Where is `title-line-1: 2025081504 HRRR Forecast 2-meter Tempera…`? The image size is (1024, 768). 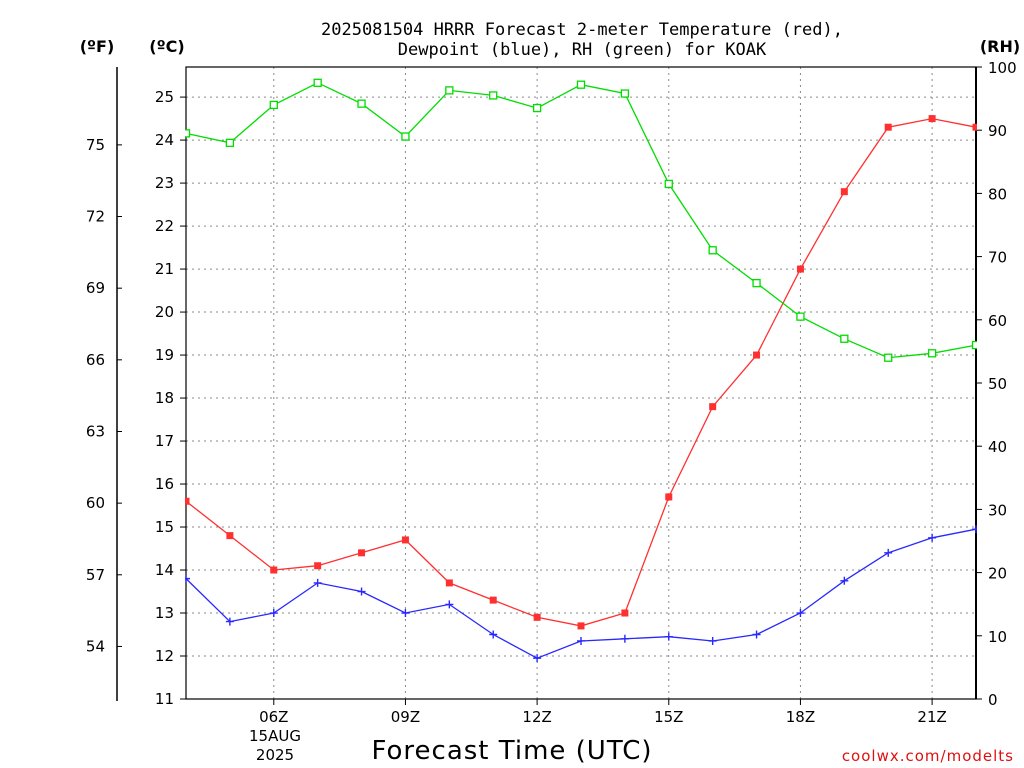
title-line-1: 2025081504 HRRR Forecast 2-meter Tempera… is located at coordinates (582, 30).